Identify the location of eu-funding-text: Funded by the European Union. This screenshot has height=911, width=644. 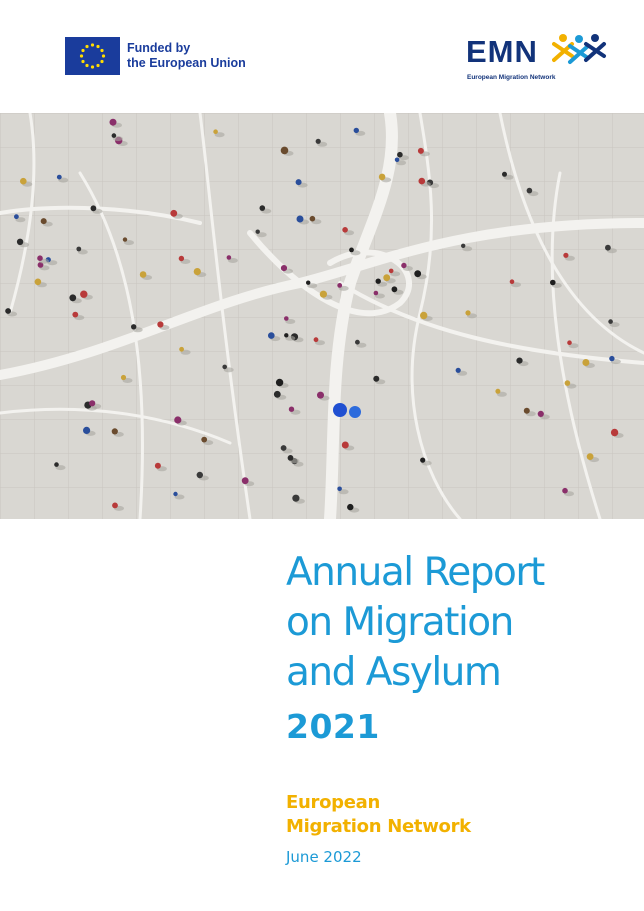
(186, 56).